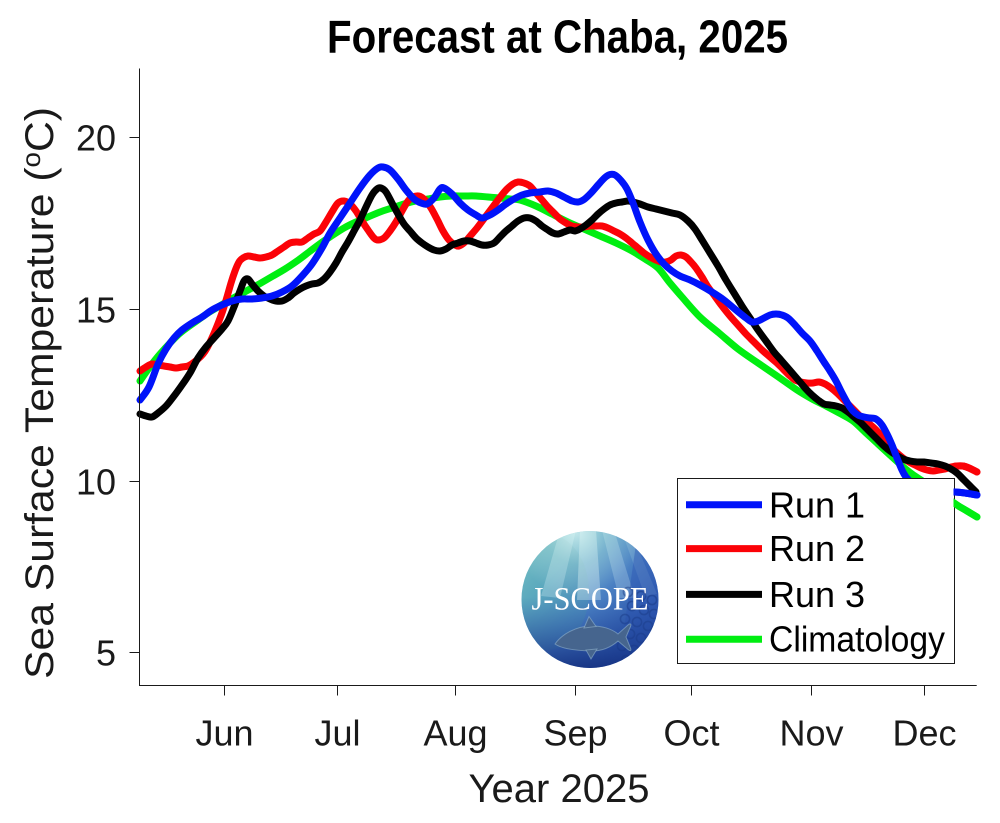 Image resolution: width=1000 pixels, height=823 pixels. Describe the element at coordinates (96, 482) in the screenshot. I see `svg-text: 10` at that location.